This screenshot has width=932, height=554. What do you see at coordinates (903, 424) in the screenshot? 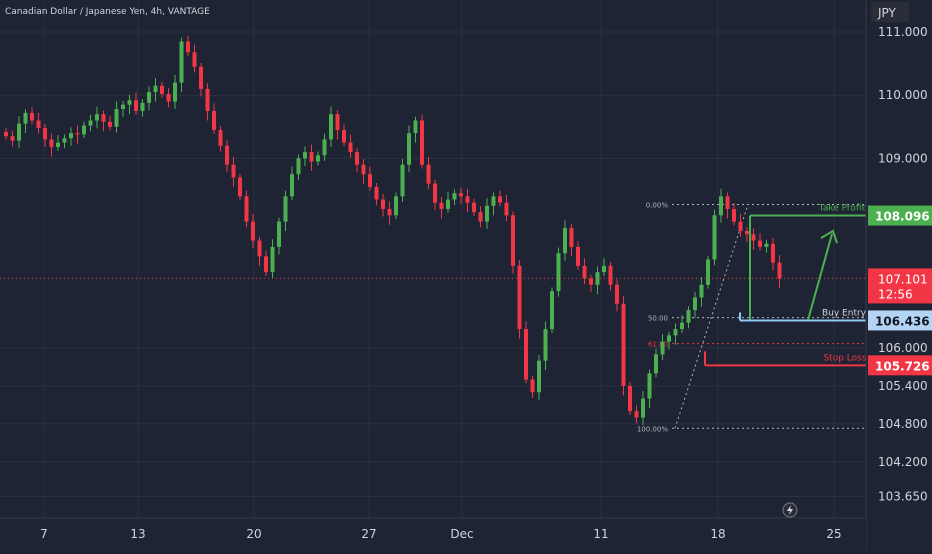
I see `y-tick-label: 104.800` at bounding box center [903, 424].